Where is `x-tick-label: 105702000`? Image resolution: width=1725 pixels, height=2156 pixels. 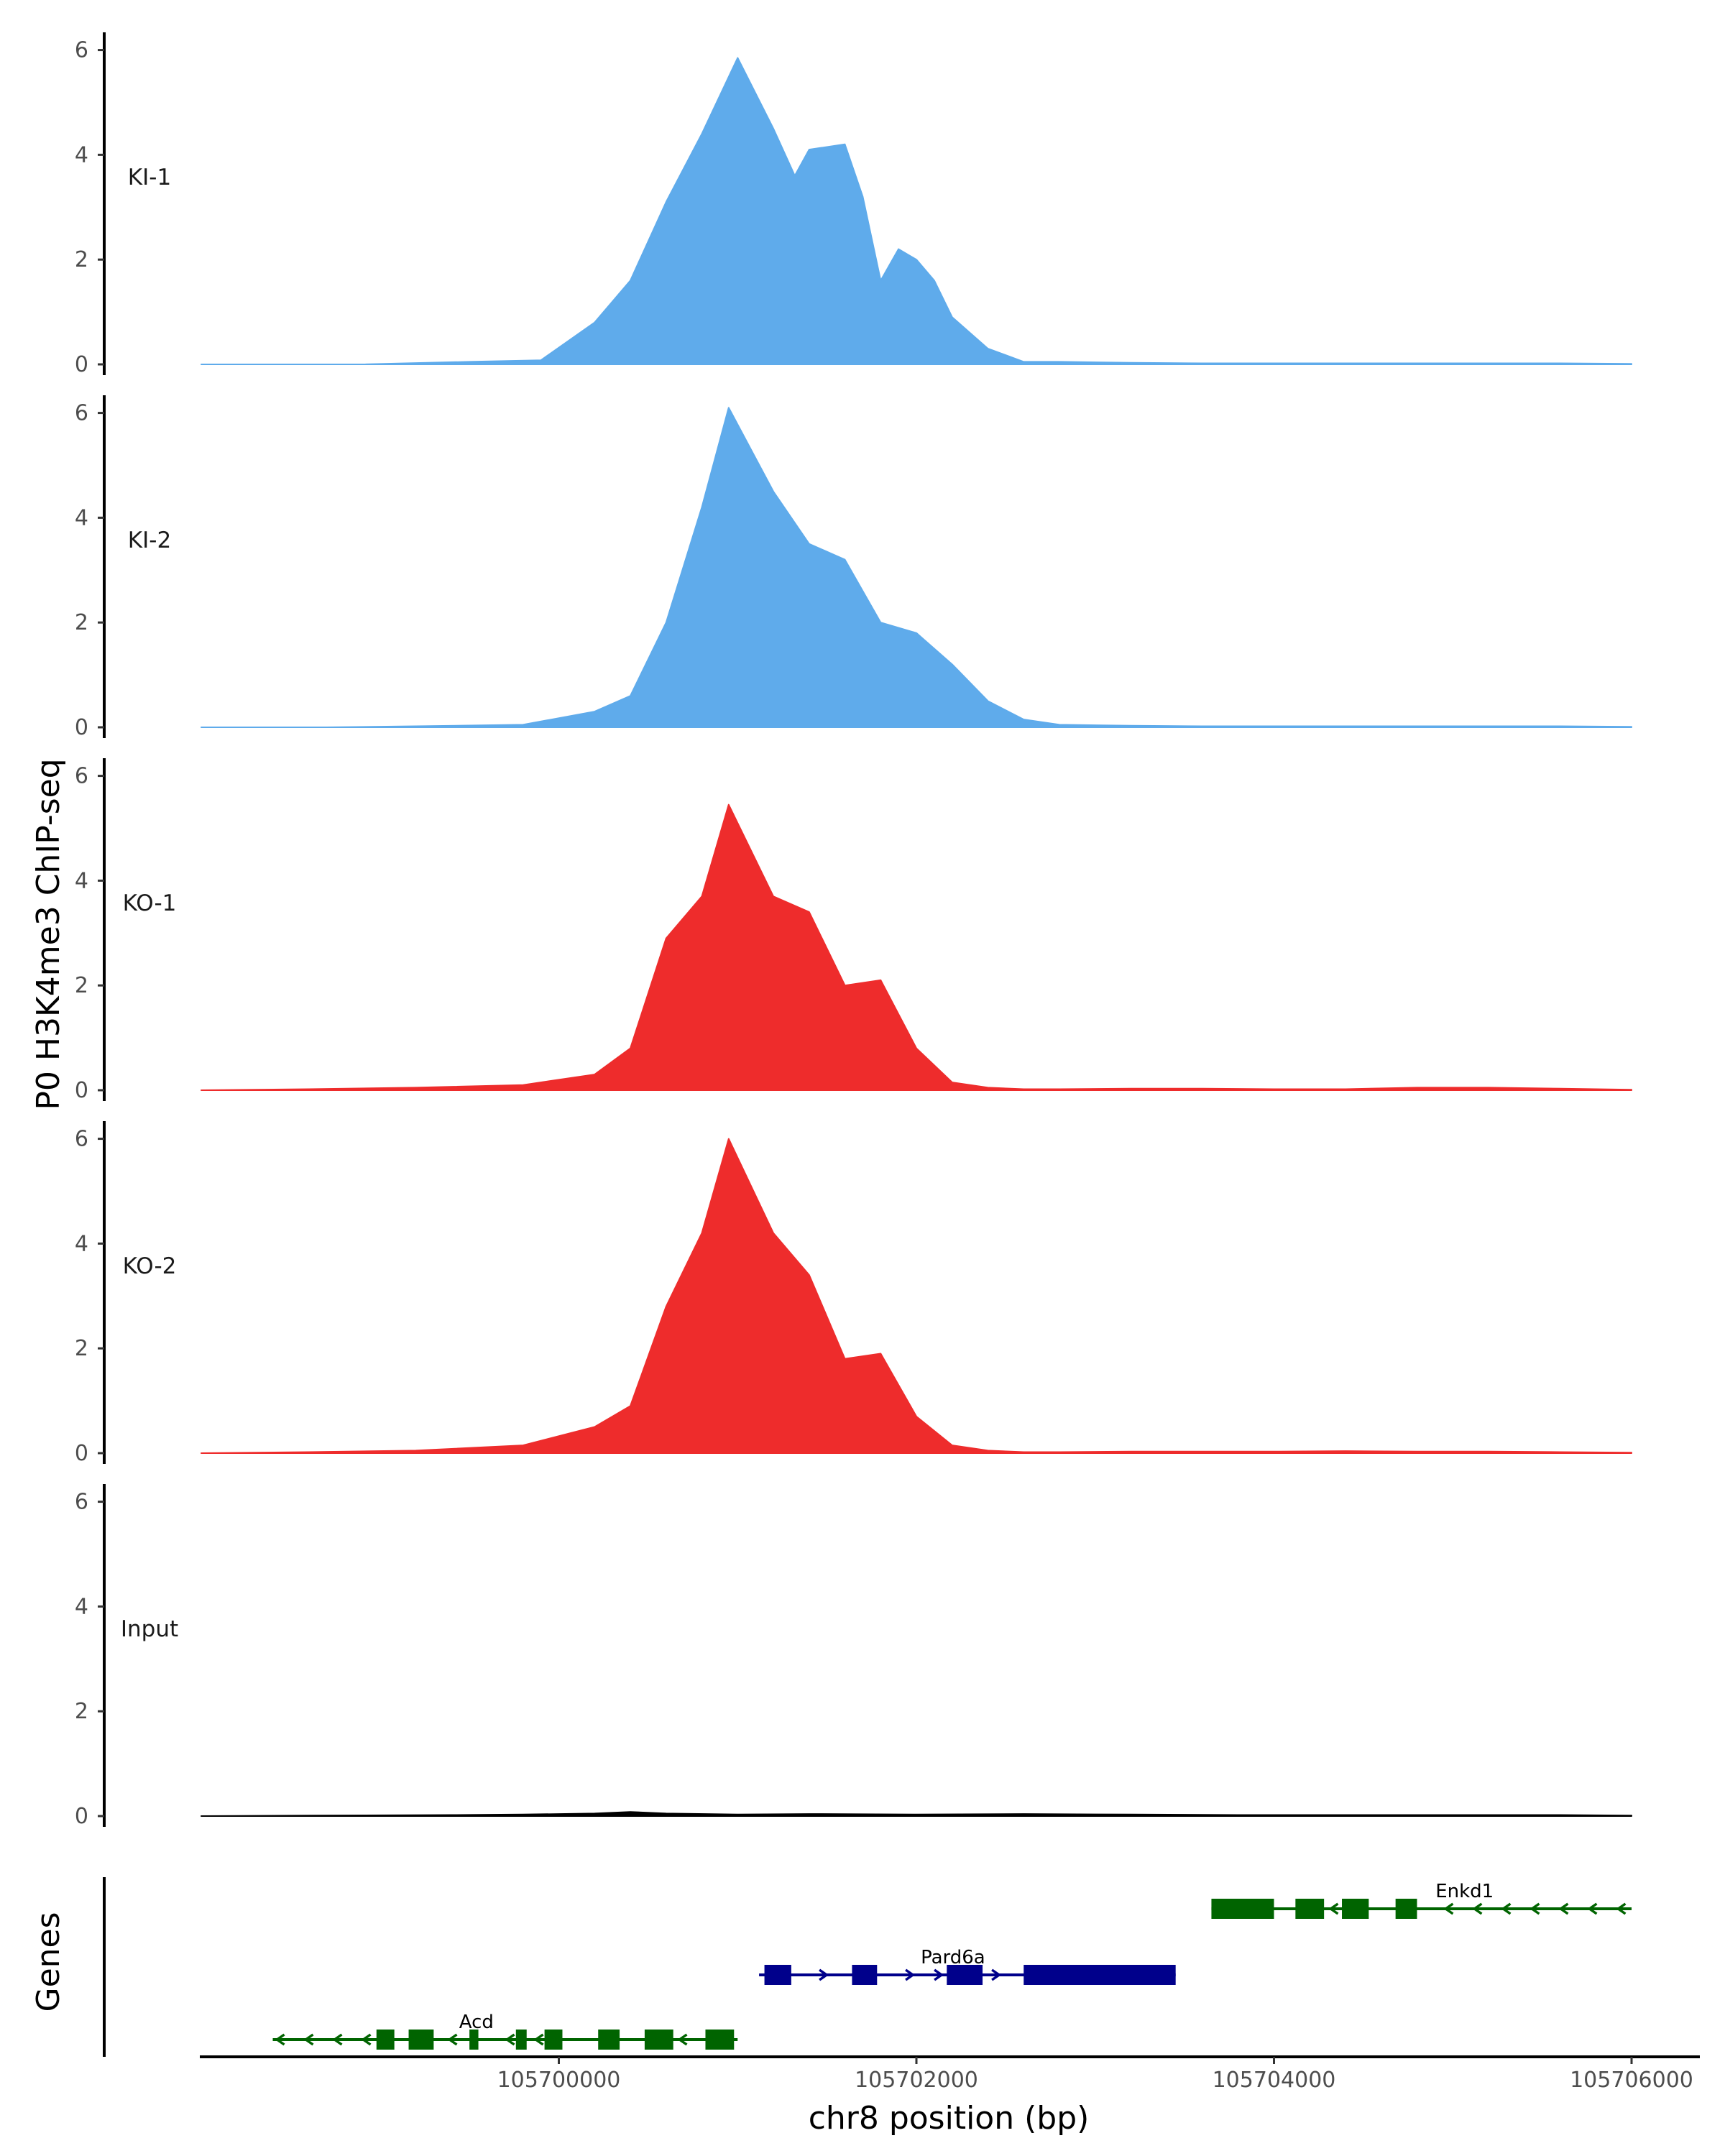 x-tick-label: 105702000 is located at coordinates (916, 2080).